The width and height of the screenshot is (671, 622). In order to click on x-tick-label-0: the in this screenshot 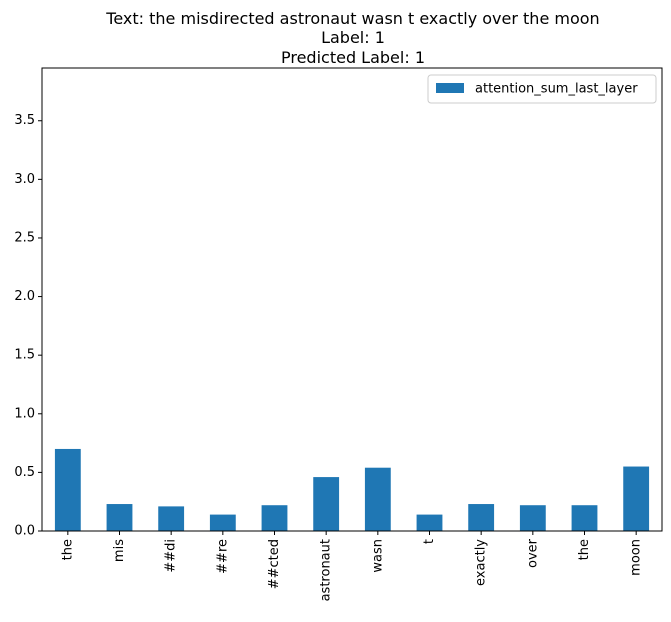, I will do `click(67, 549)`.